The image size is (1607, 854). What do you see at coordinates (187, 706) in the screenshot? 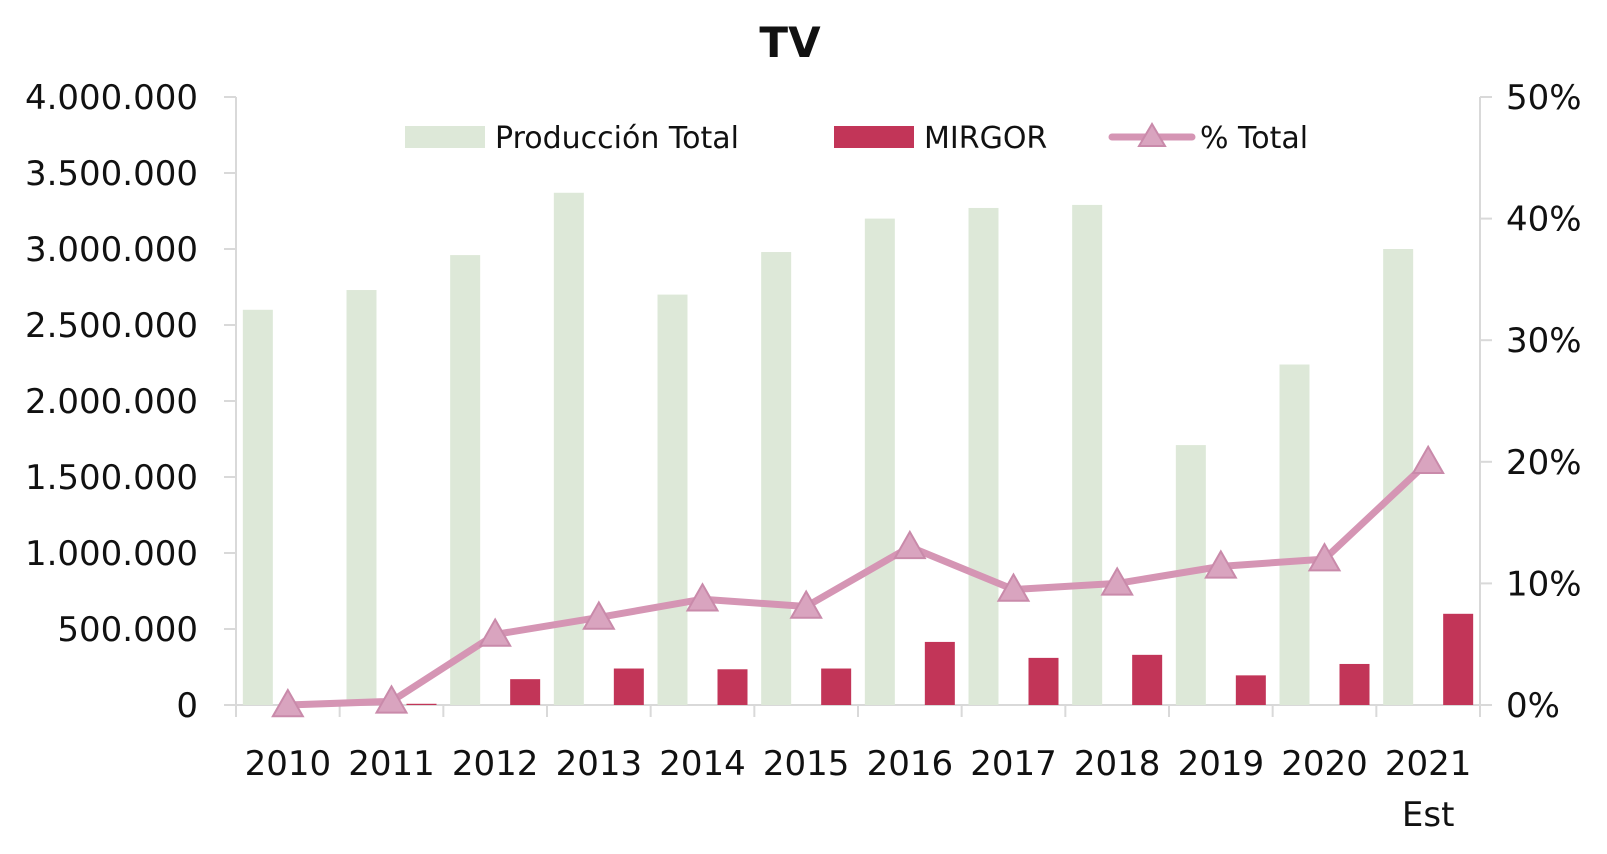
I see `left-axis-tick-label: 0` at bounding box center [187, 706].